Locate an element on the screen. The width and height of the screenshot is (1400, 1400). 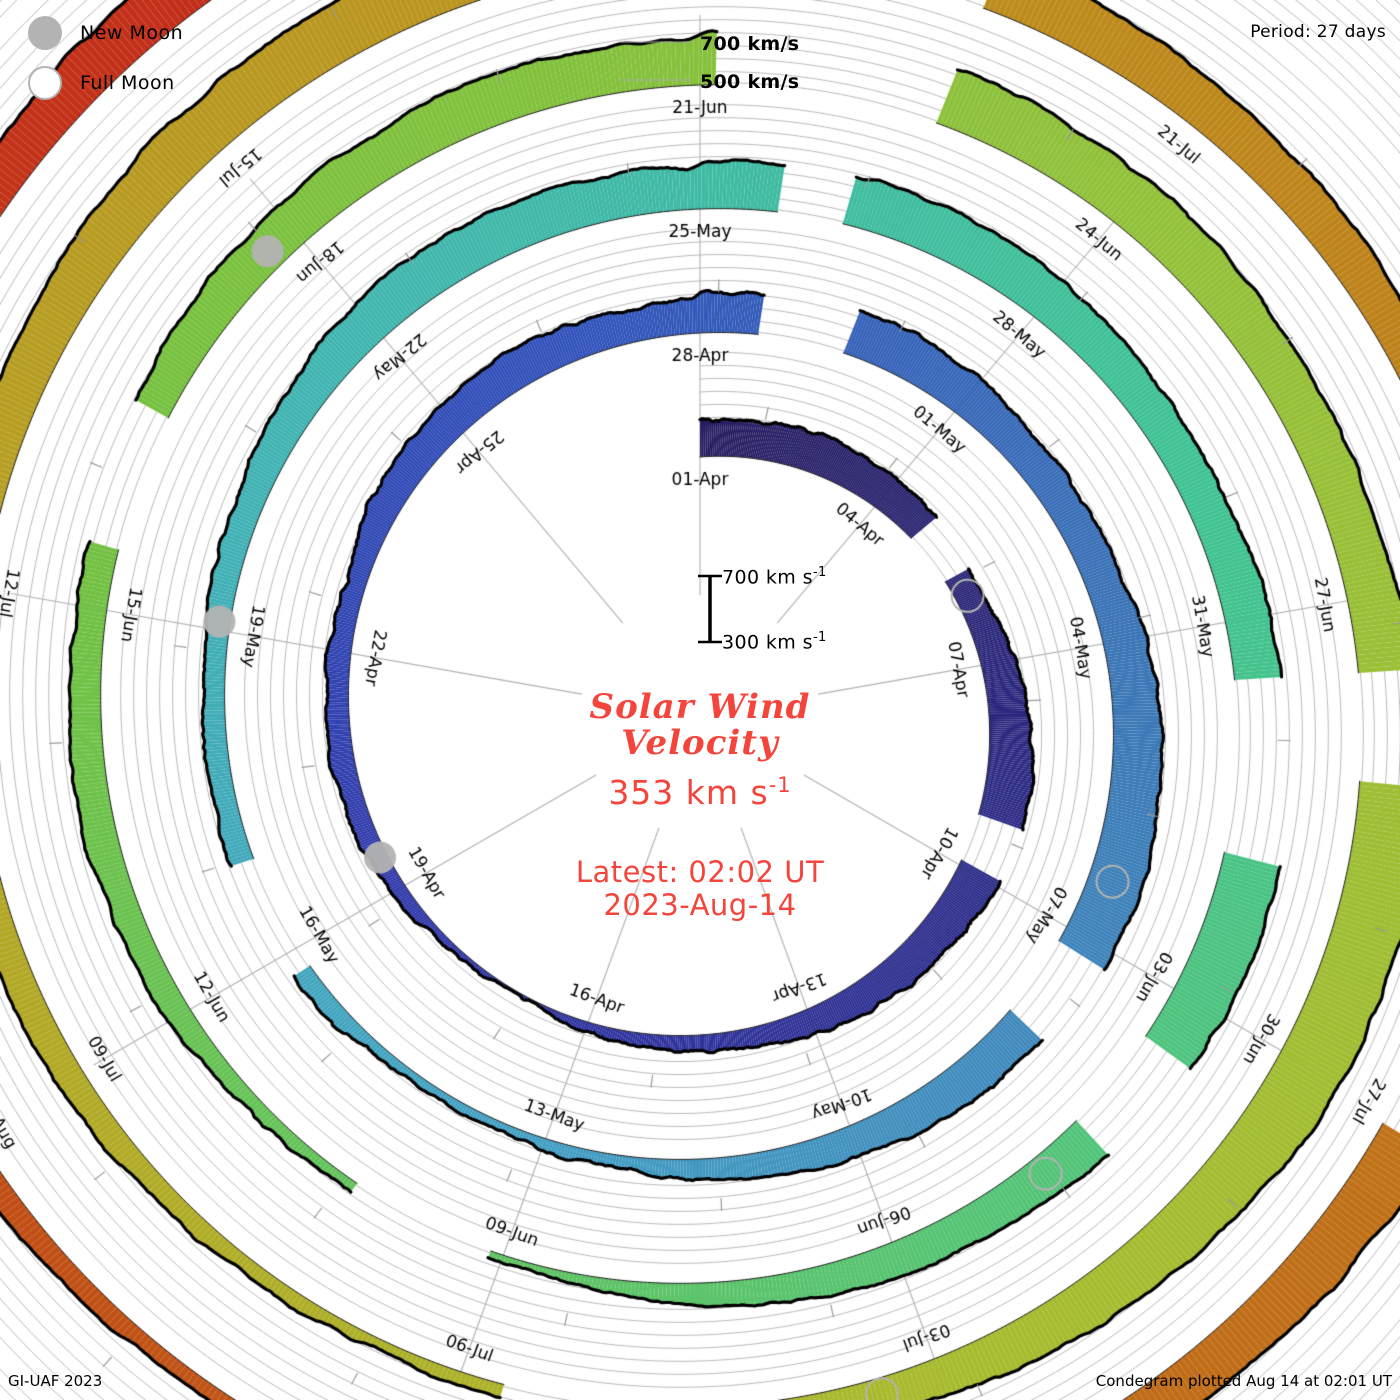
latest-timestamp: Latest: 02:02 UT 2023-Aug-14 is located at coordinates (700, 888).